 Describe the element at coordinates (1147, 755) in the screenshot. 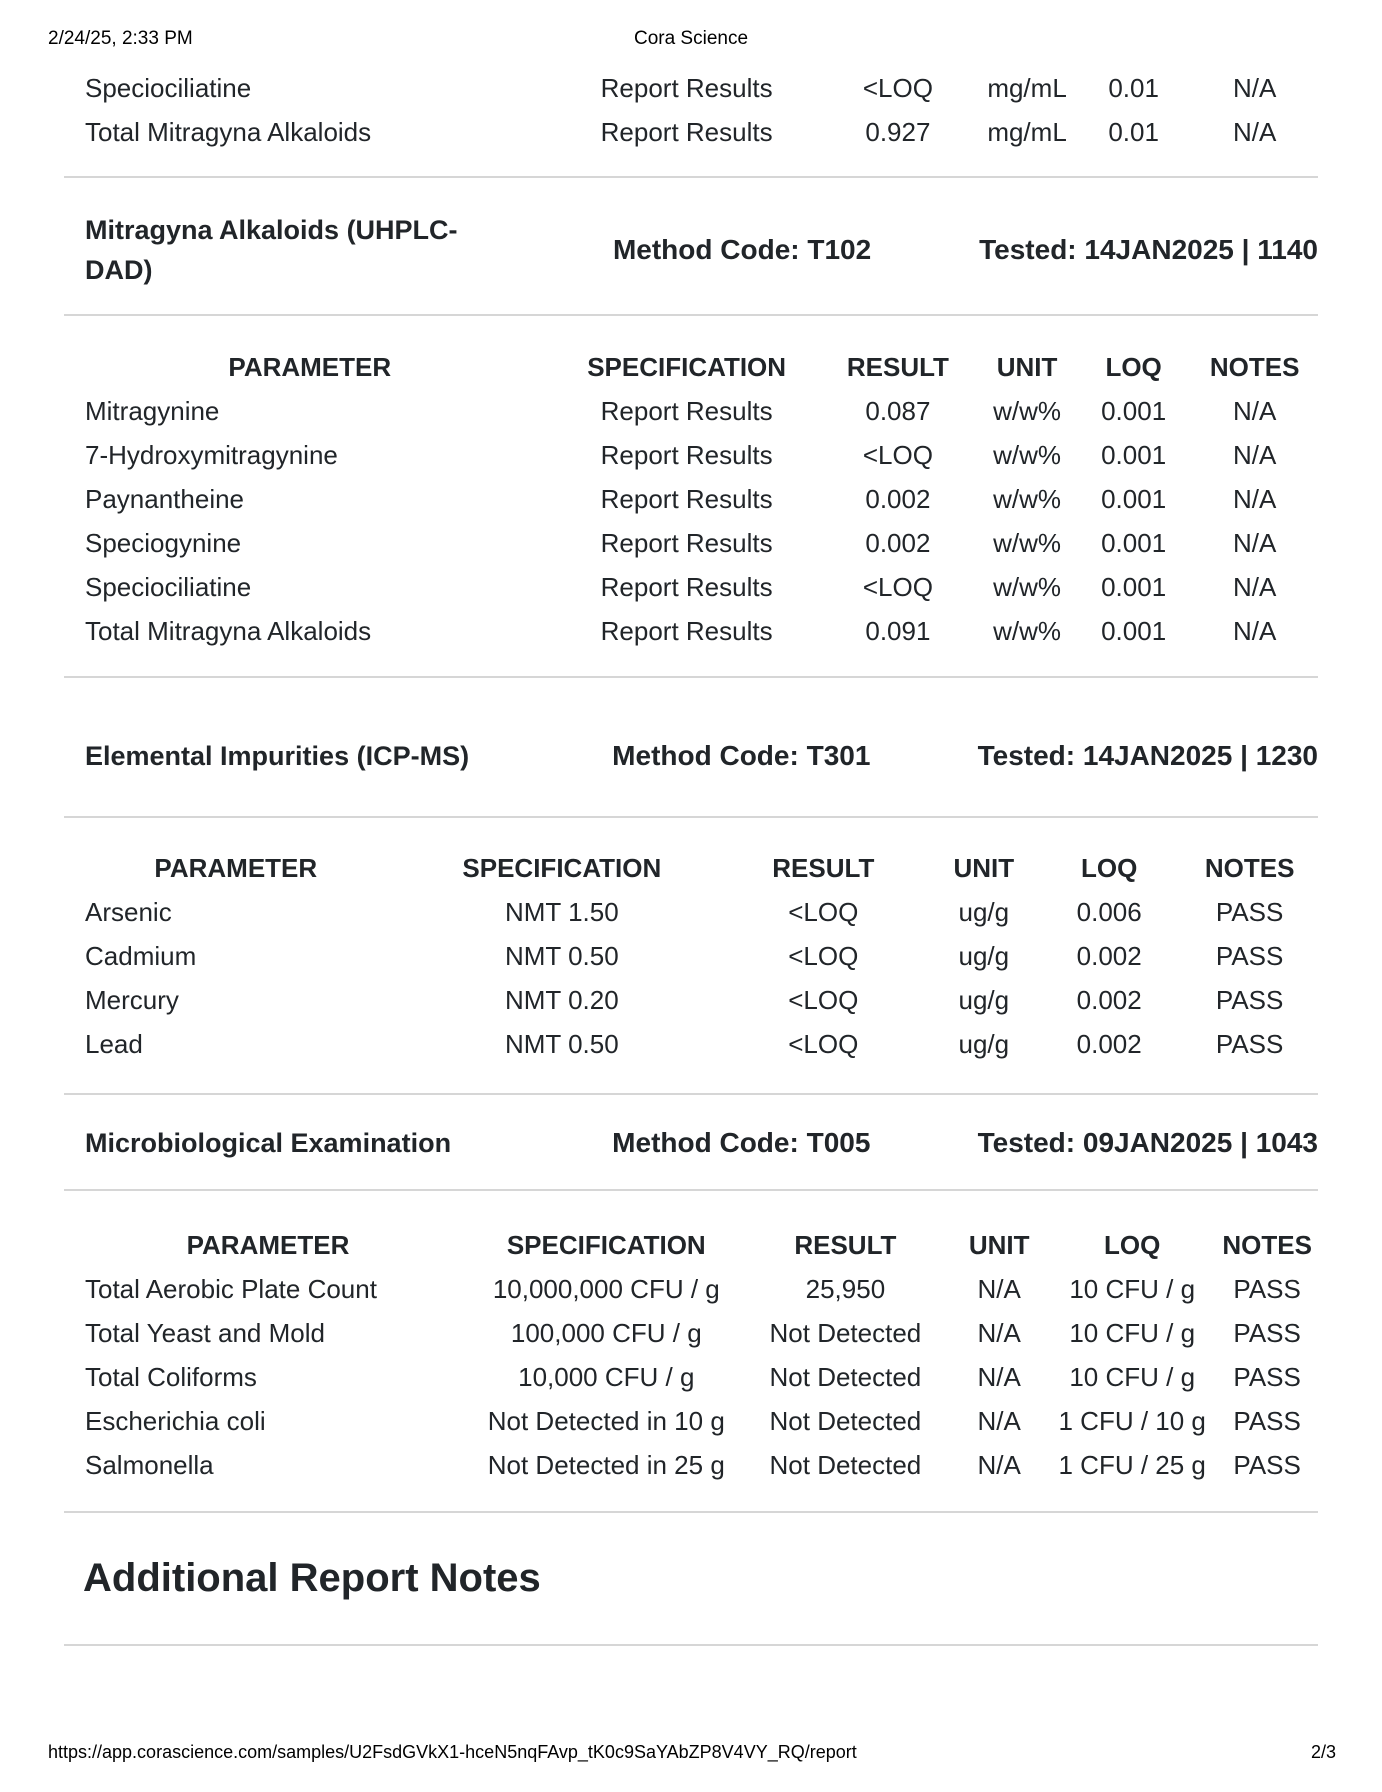

I see `tested-timestamp: Tested: 14JAN2025 | 1230` at that location.